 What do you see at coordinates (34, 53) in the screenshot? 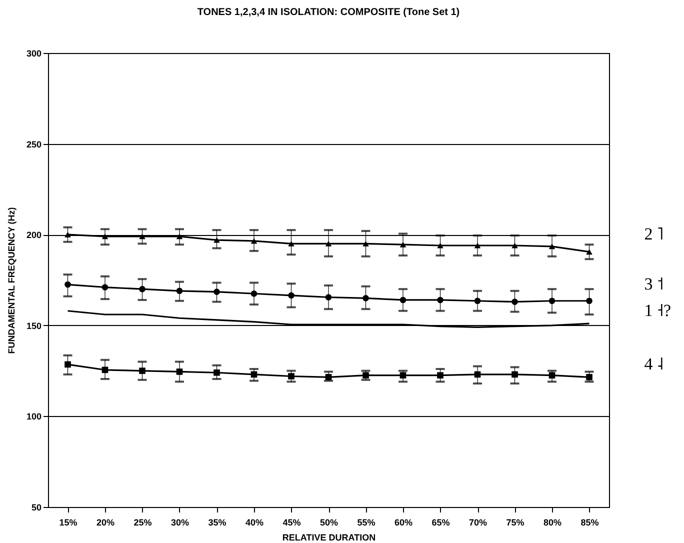
I see `y-tick-label: 300` at bounding box center [34, 53].